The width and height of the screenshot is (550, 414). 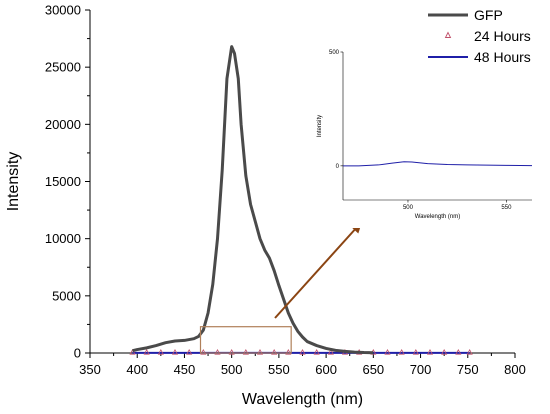 What do you see at coordinates (279, 369) in the screenshot?
I see `x-tick-label: 550` at bounding box center [279, 369].